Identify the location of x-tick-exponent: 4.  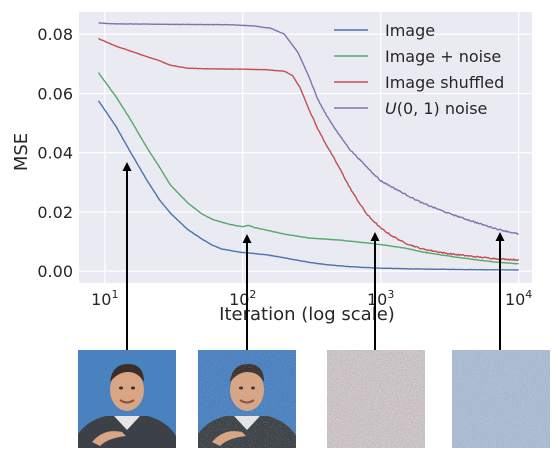
(528, 294).